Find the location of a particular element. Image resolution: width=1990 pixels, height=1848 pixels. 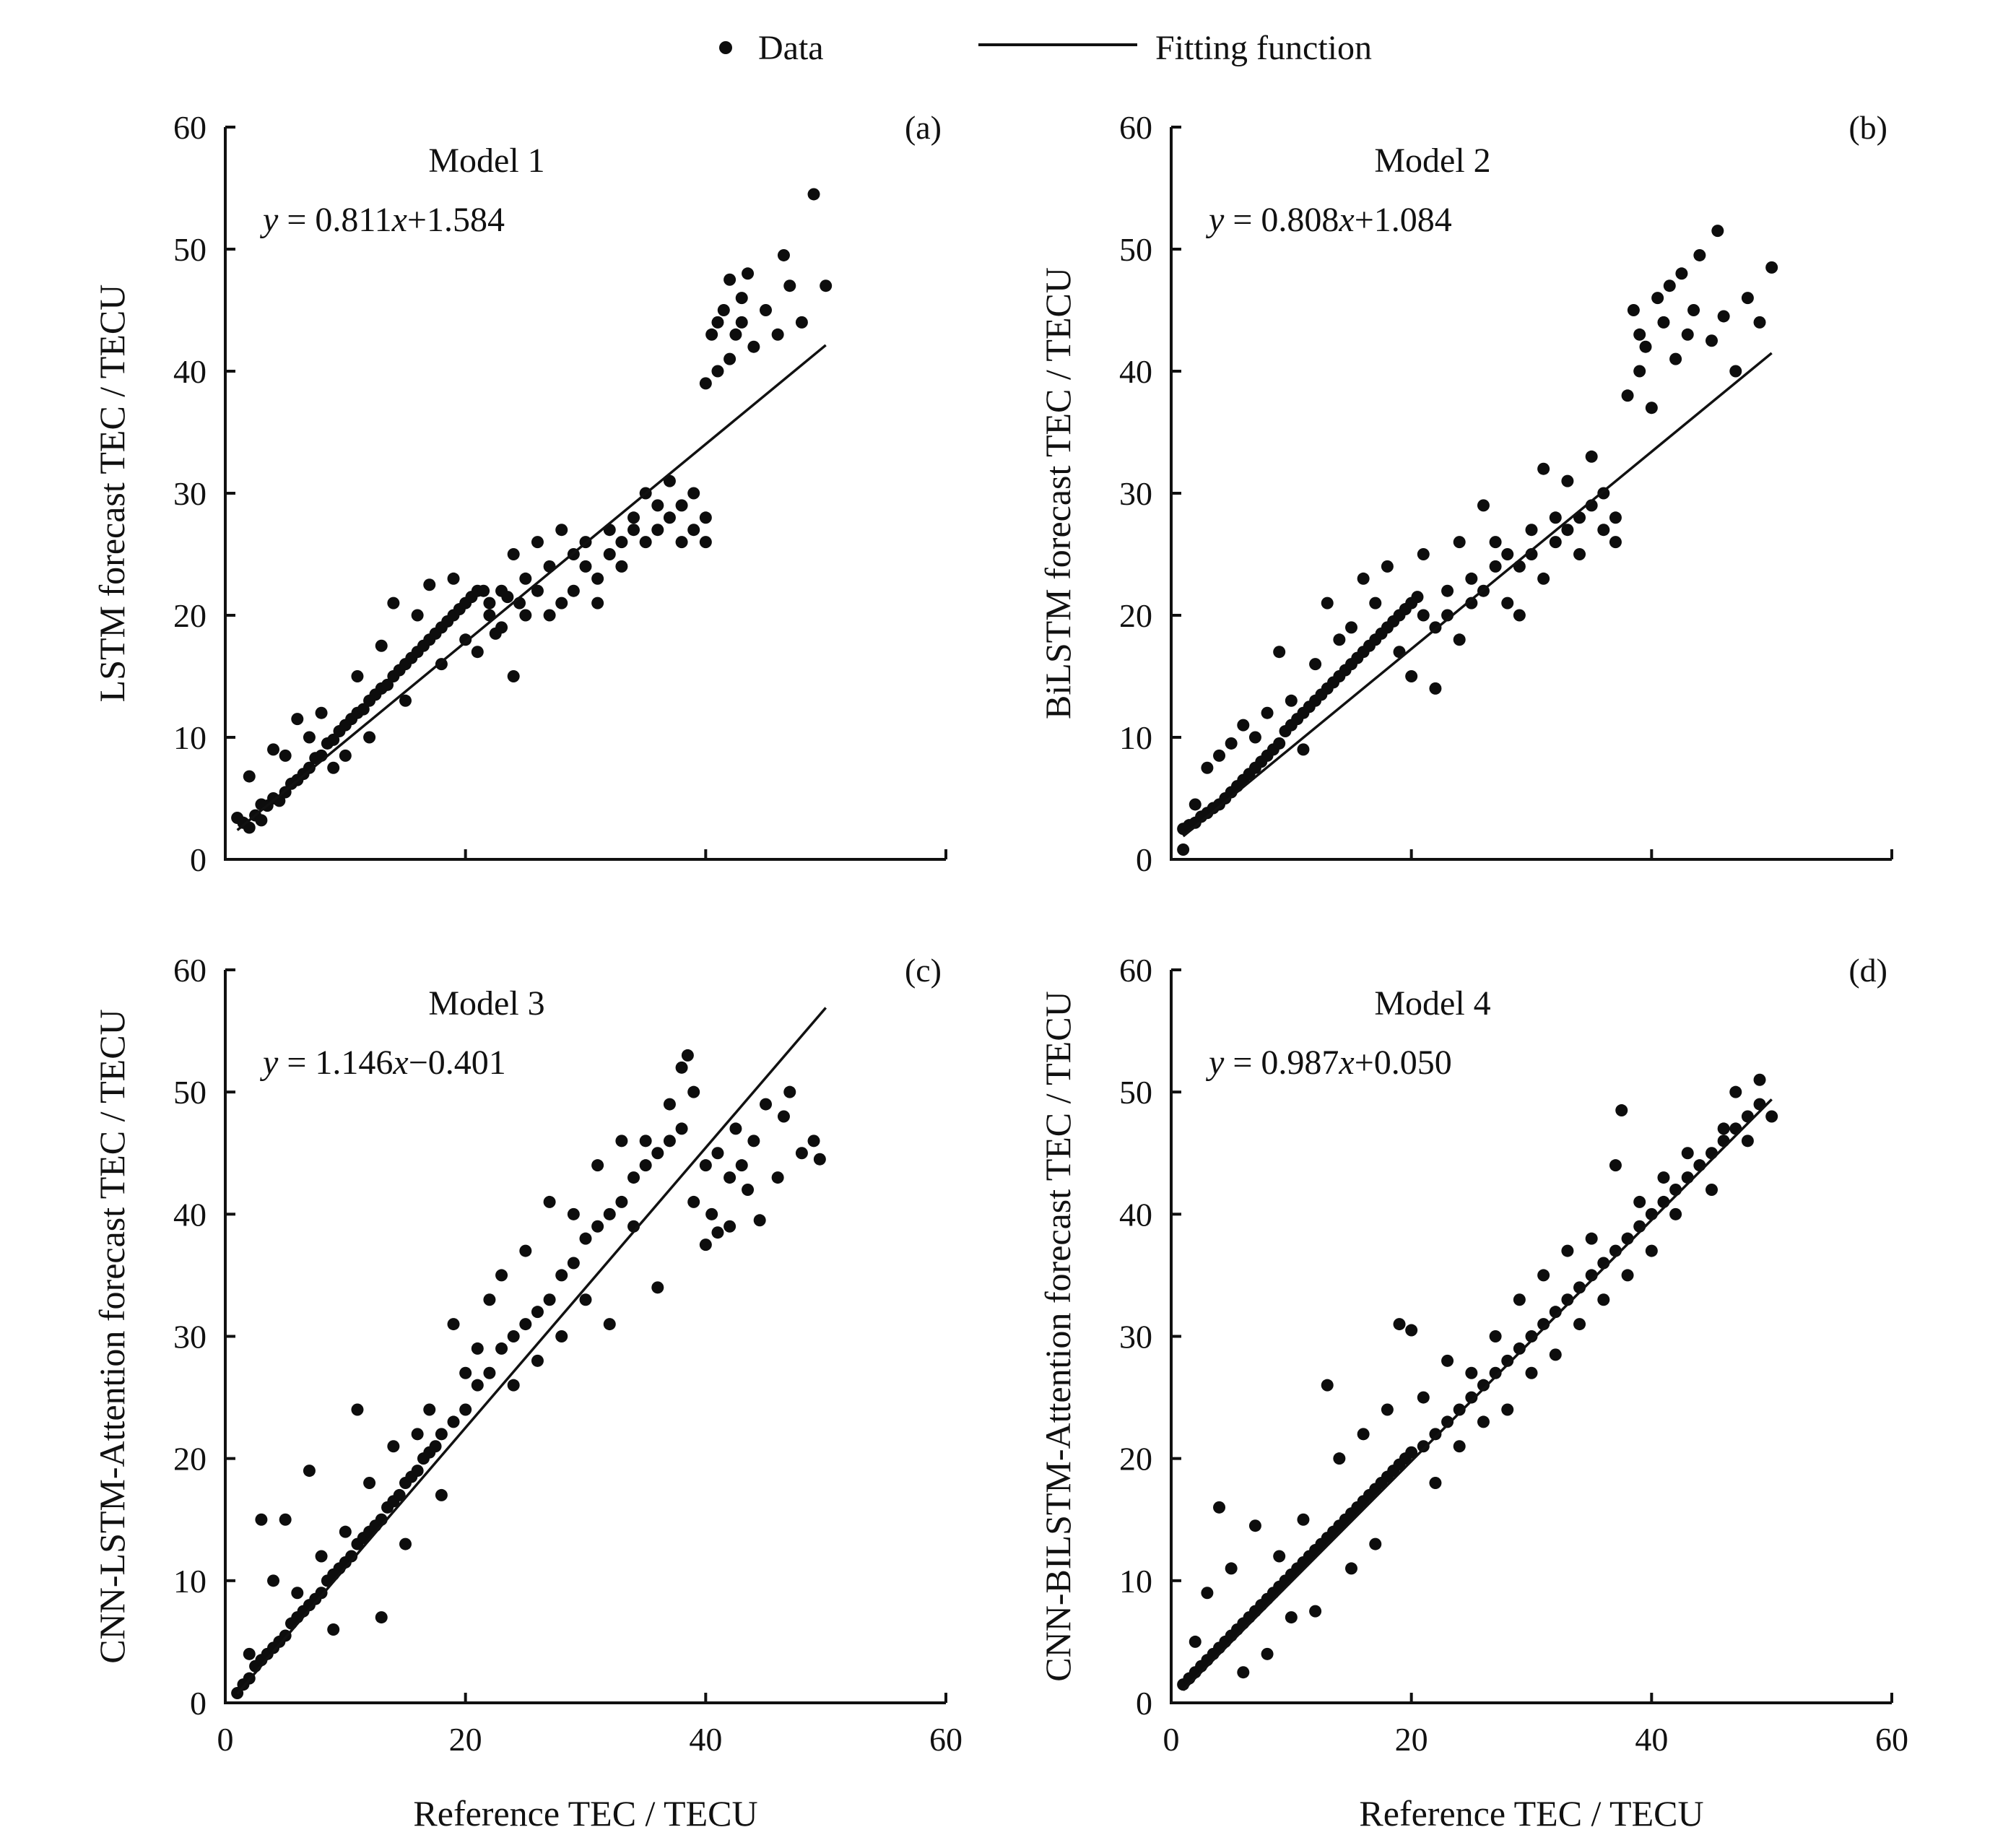

model-title: Model 2 is located at coordinates (1432, 161).